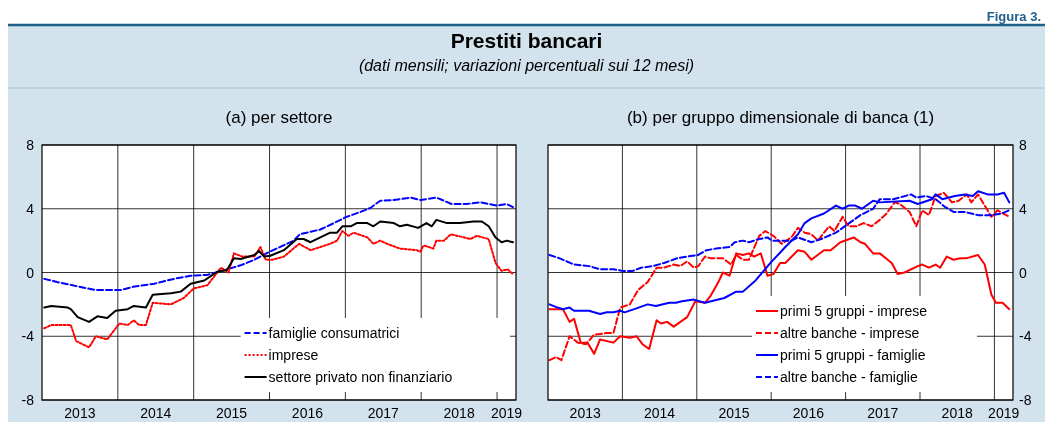 The height and width of the screenshot is (430, 1053). I want to click on legend-label: settore privato non finanziario, so click(360, 377).